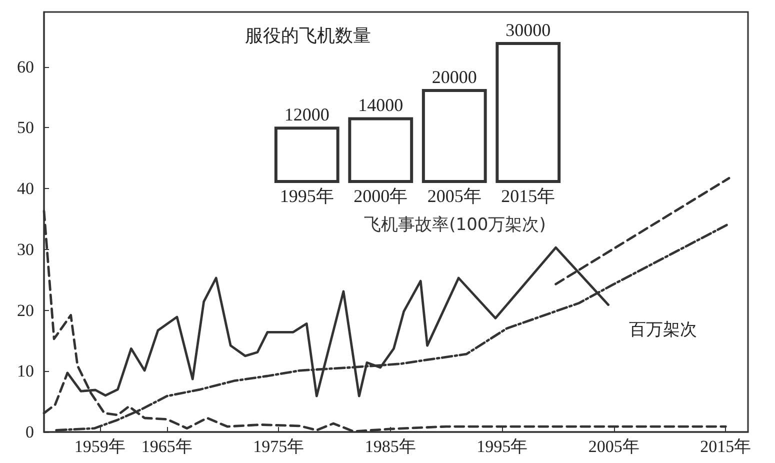  What do you see at coordinates (25, 310) in the screenshot?
I see `y-tick-label: 20` at bounding box center [25, 310].